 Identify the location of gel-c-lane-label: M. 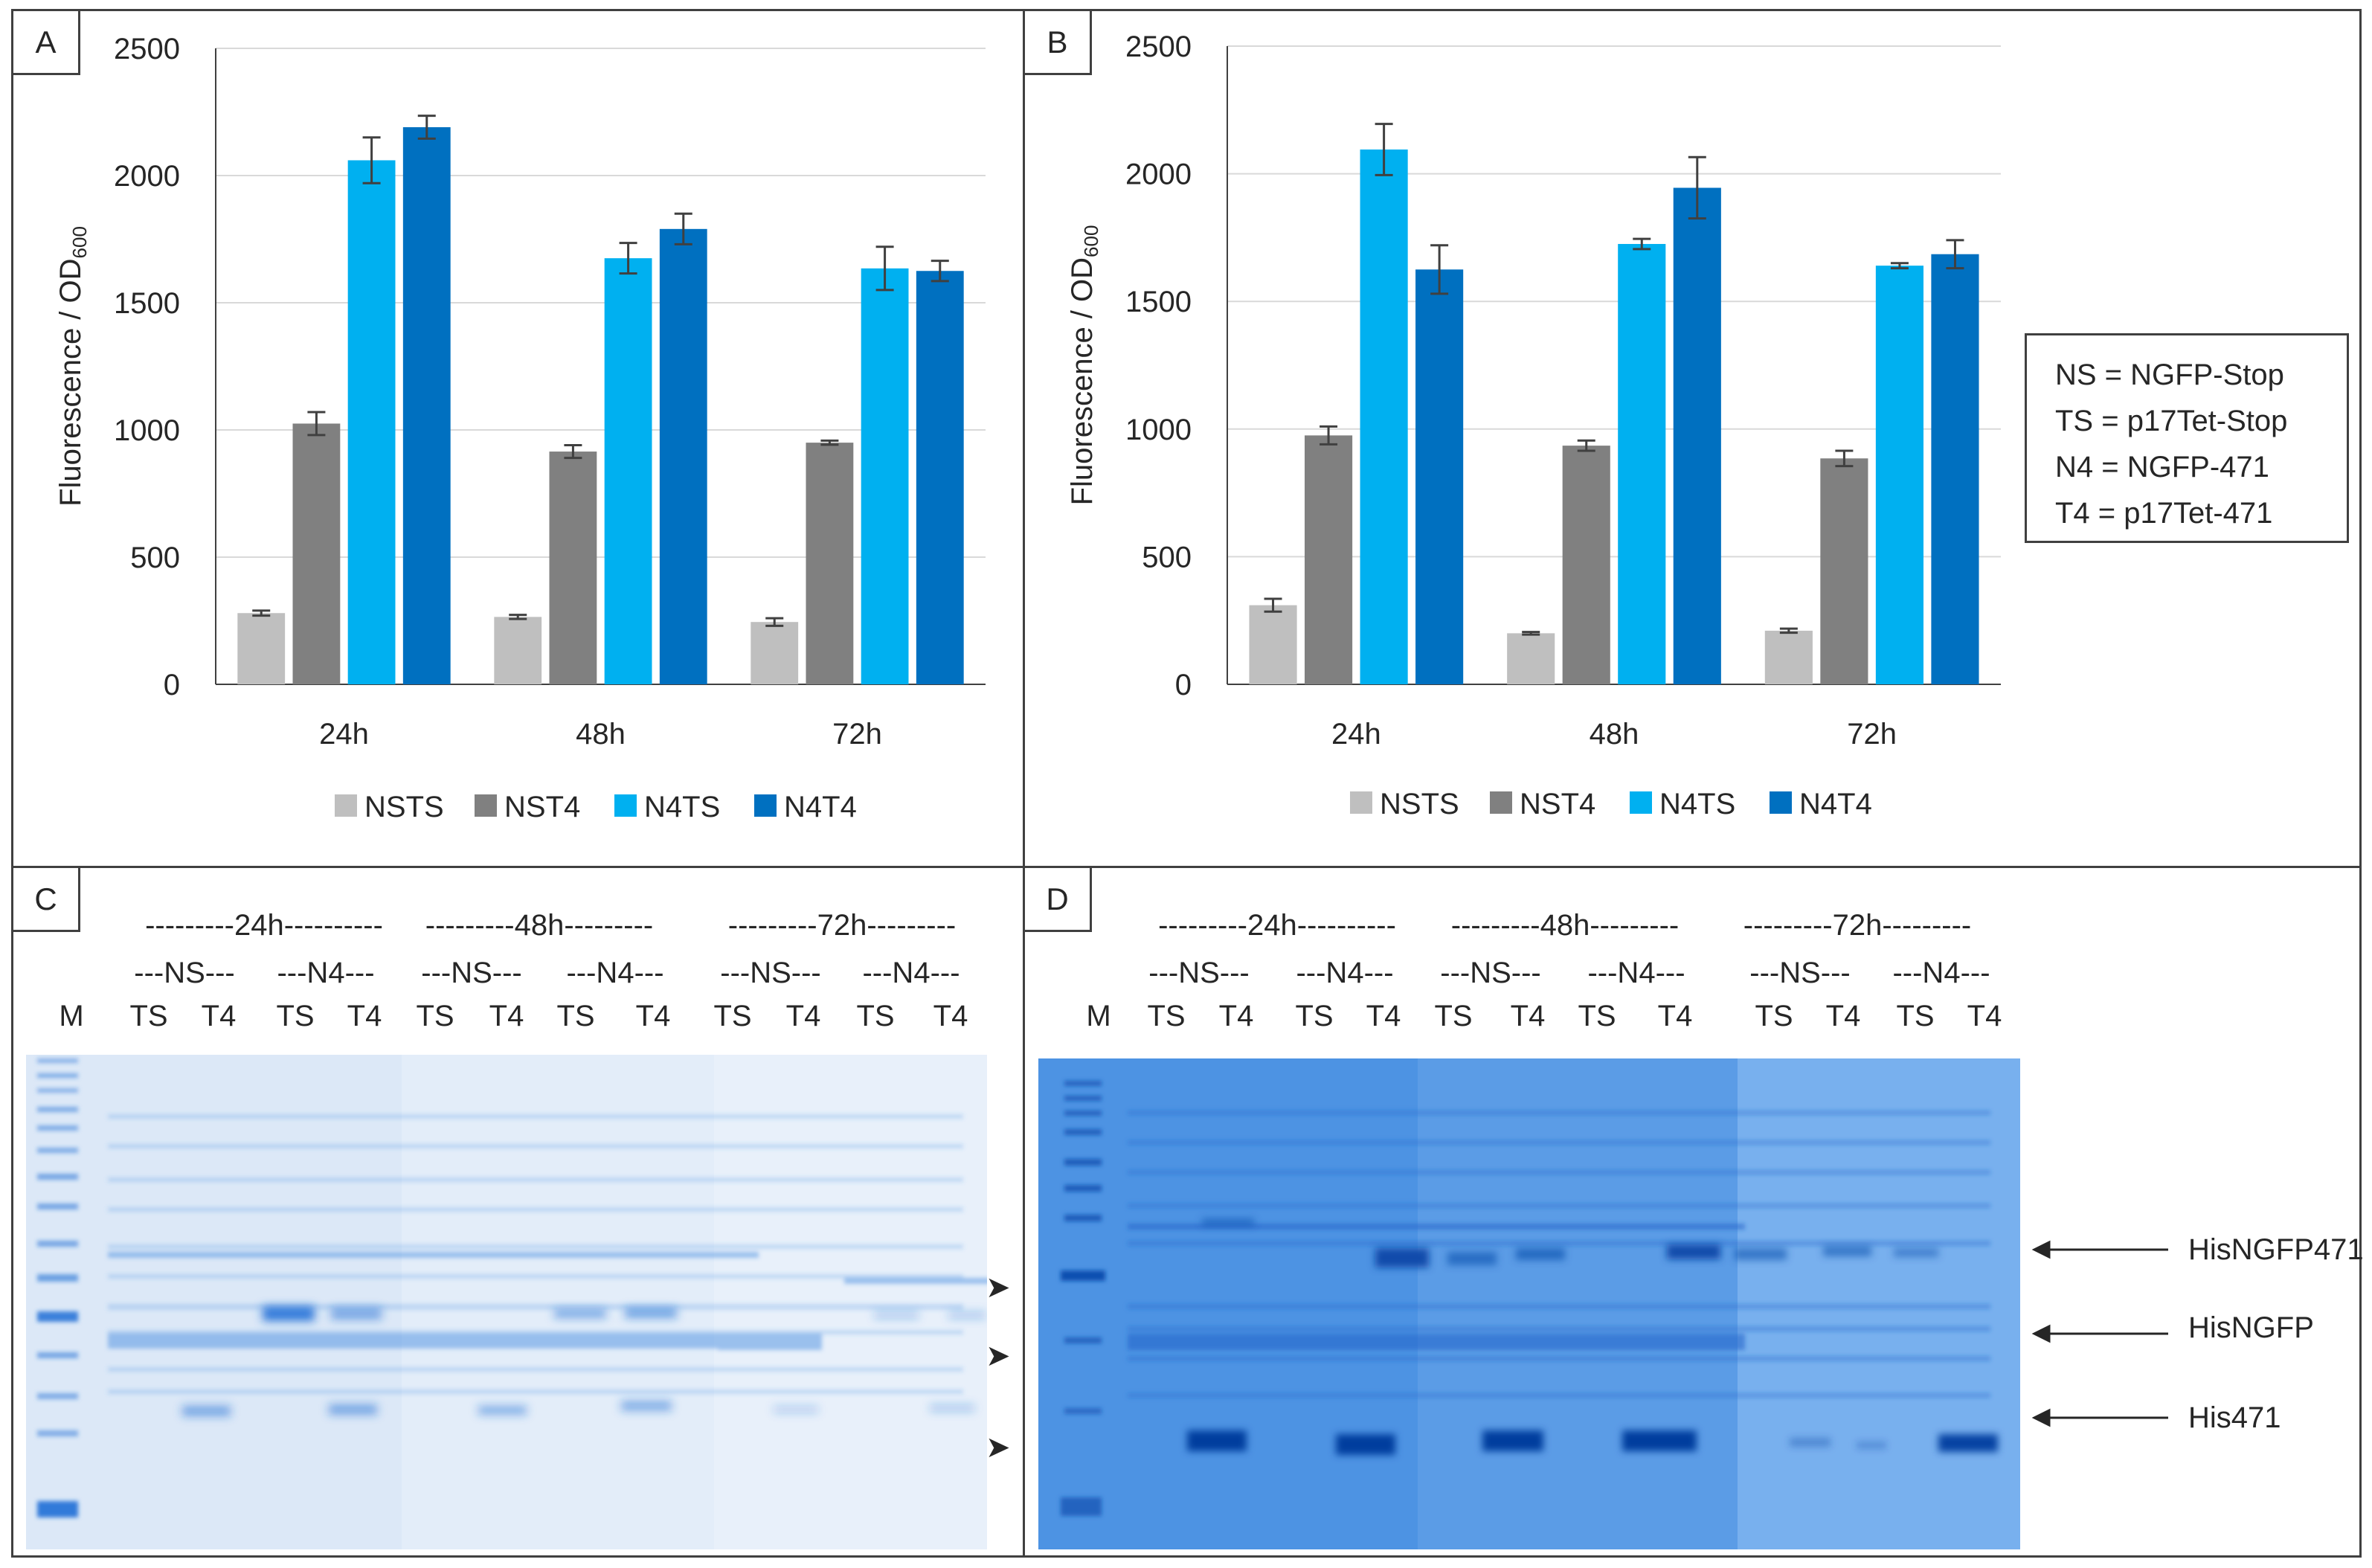
(71, 1016).